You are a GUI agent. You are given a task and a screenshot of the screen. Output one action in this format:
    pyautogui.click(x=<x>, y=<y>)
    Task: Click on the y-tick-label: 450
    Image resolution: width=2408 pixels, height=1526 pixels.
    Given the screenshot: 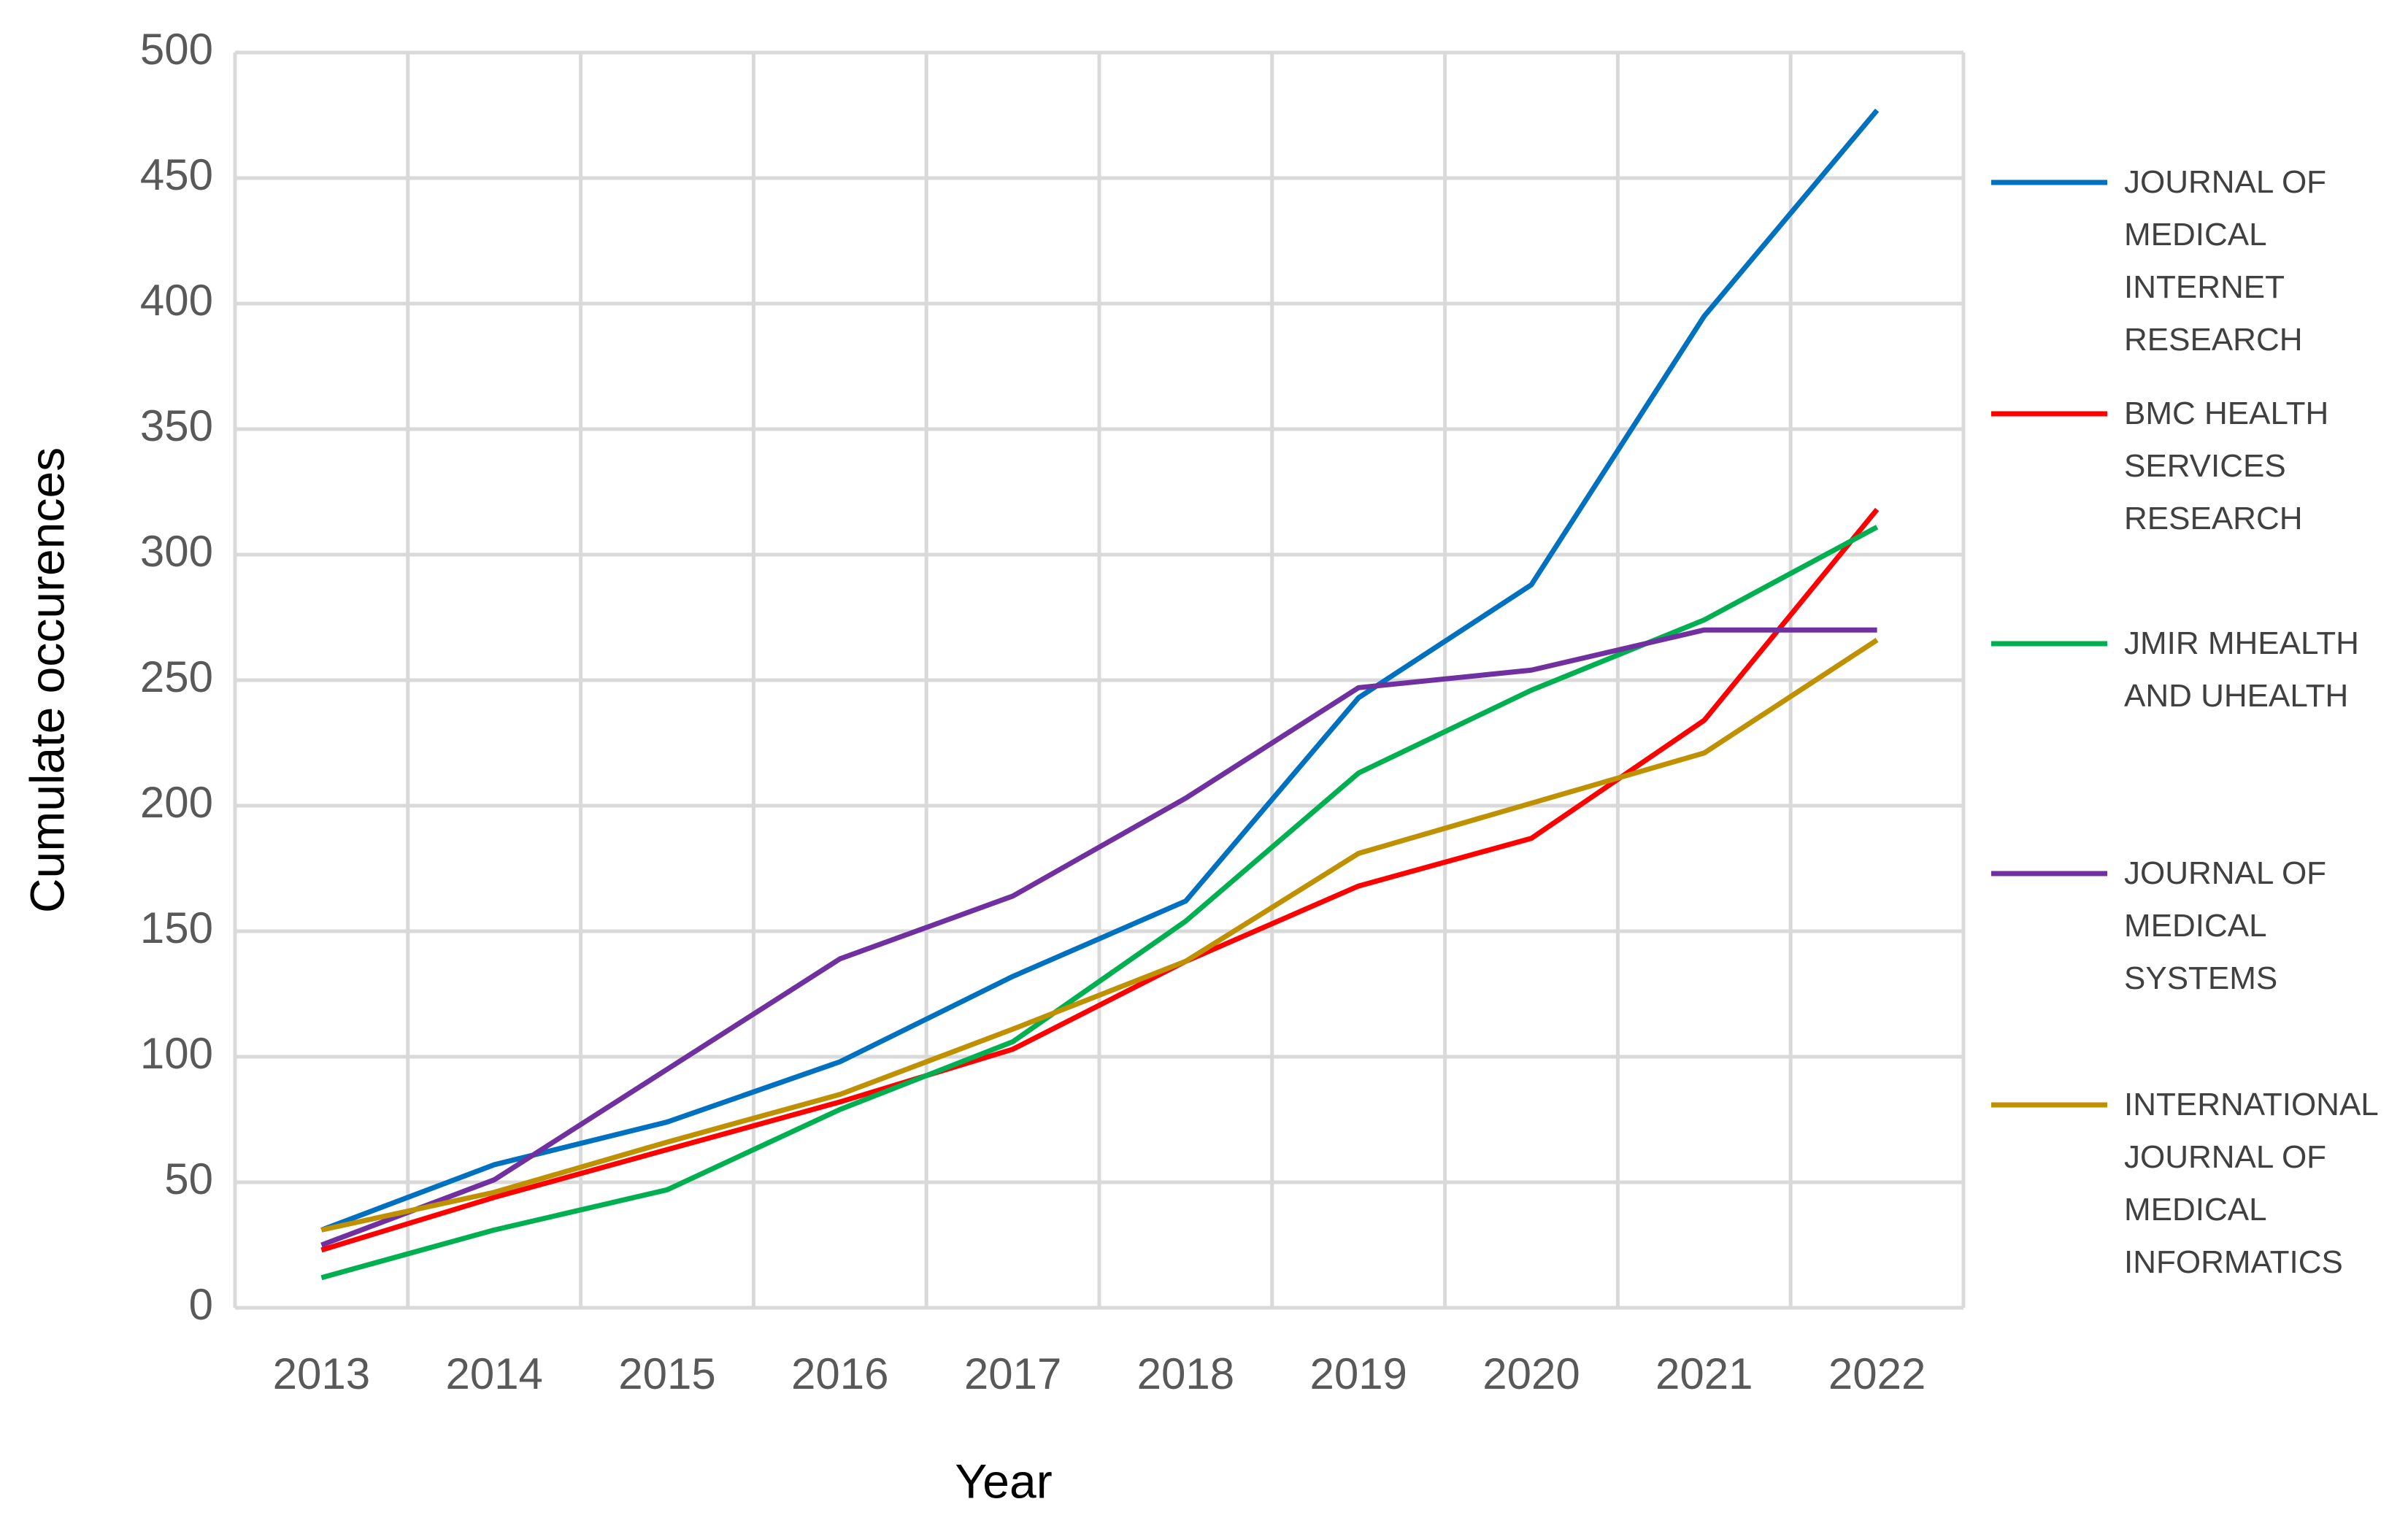 What is the action you would take?
    pyautogui.click(x=176, y=174)
    